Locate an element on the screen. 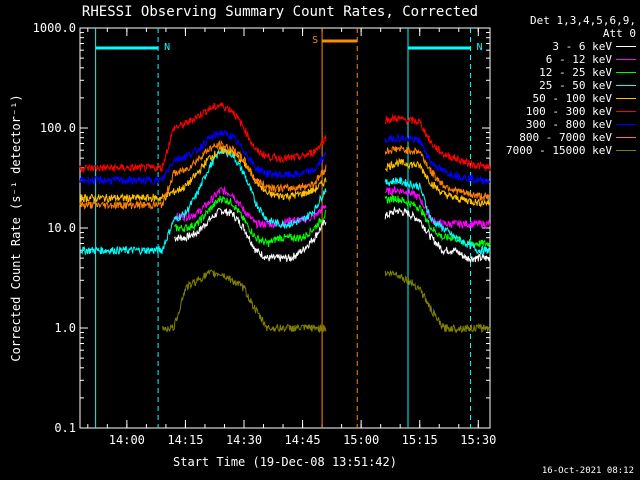 The image size is (640, 480). legend-title: Det 1,3,4,5,6,9, Att 0 is located at coordinates (583, 27).